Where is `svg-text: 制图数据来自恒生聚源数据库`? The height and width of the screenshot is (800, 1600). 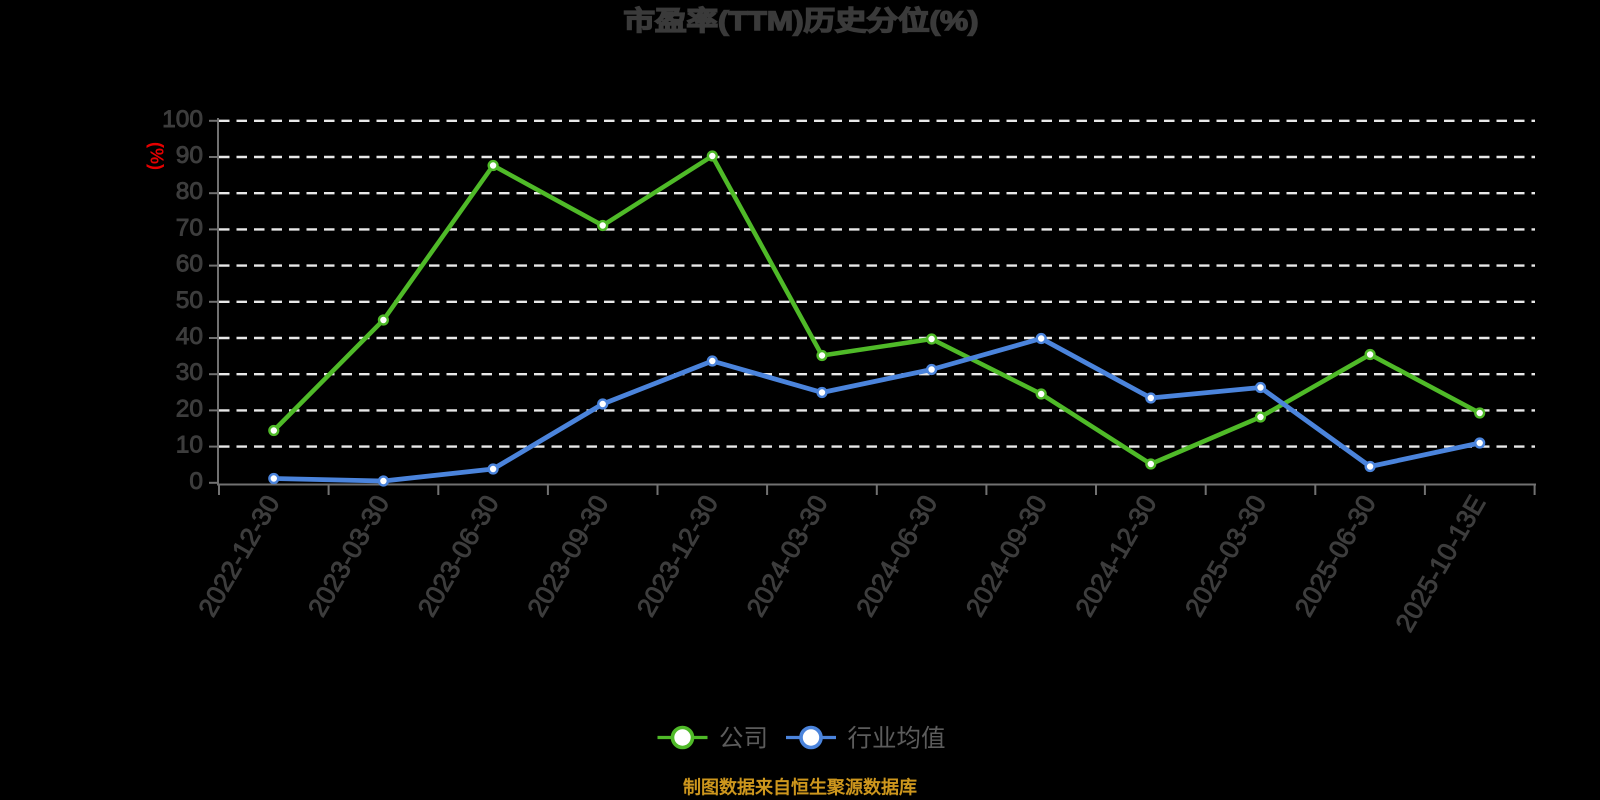 svg-text: 制图数据来自恒生聚源数据库 is located at coordinates (800, 787).